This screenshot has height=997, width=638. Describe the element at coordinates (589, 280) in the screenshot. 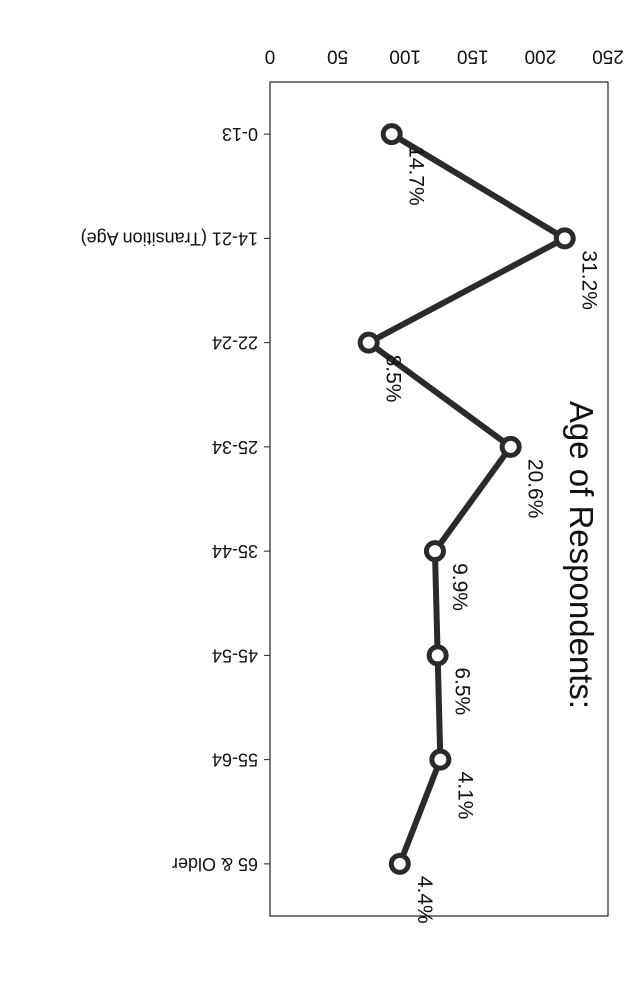

I see `data-label: 31.2%` at that location.